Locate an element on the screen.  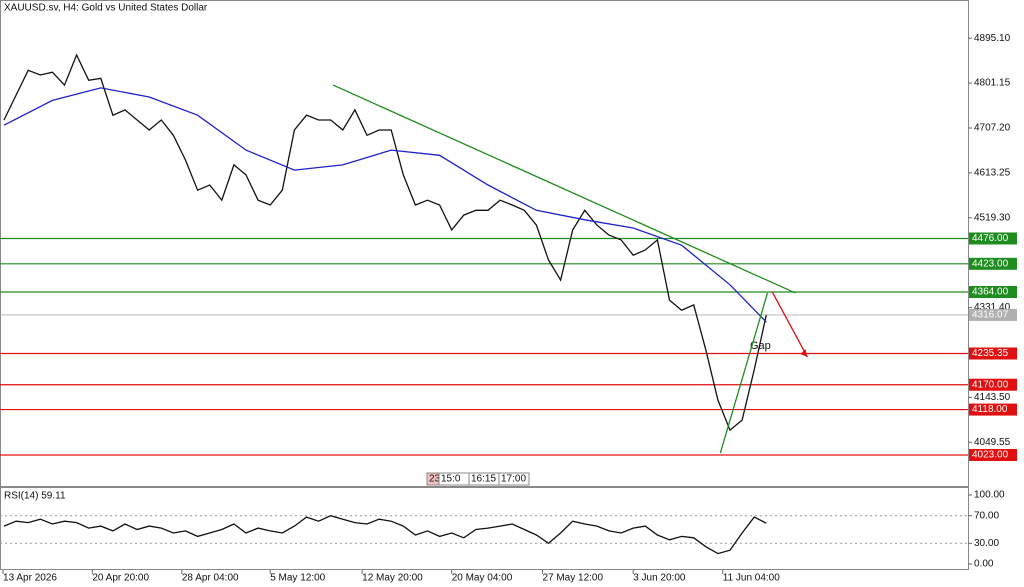
y-tick-label: 0.00 is located at coordinates (984, 564).